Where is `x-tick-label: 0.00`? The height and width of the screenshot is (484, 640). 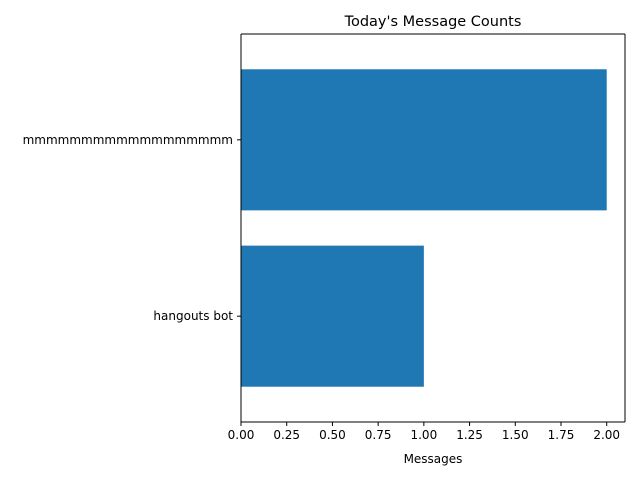
x-tick-label: 0.00 is located at coordinates (241, 435).